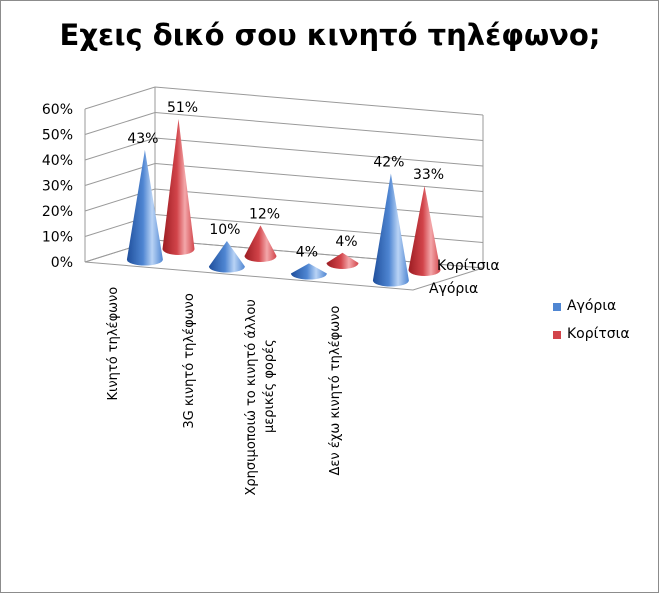 The width and height of the screenshot is (660, 594). Describe the element at coordinates (592, 306) in the screenshot. I see `legend-label: Αγόρια` at that location.